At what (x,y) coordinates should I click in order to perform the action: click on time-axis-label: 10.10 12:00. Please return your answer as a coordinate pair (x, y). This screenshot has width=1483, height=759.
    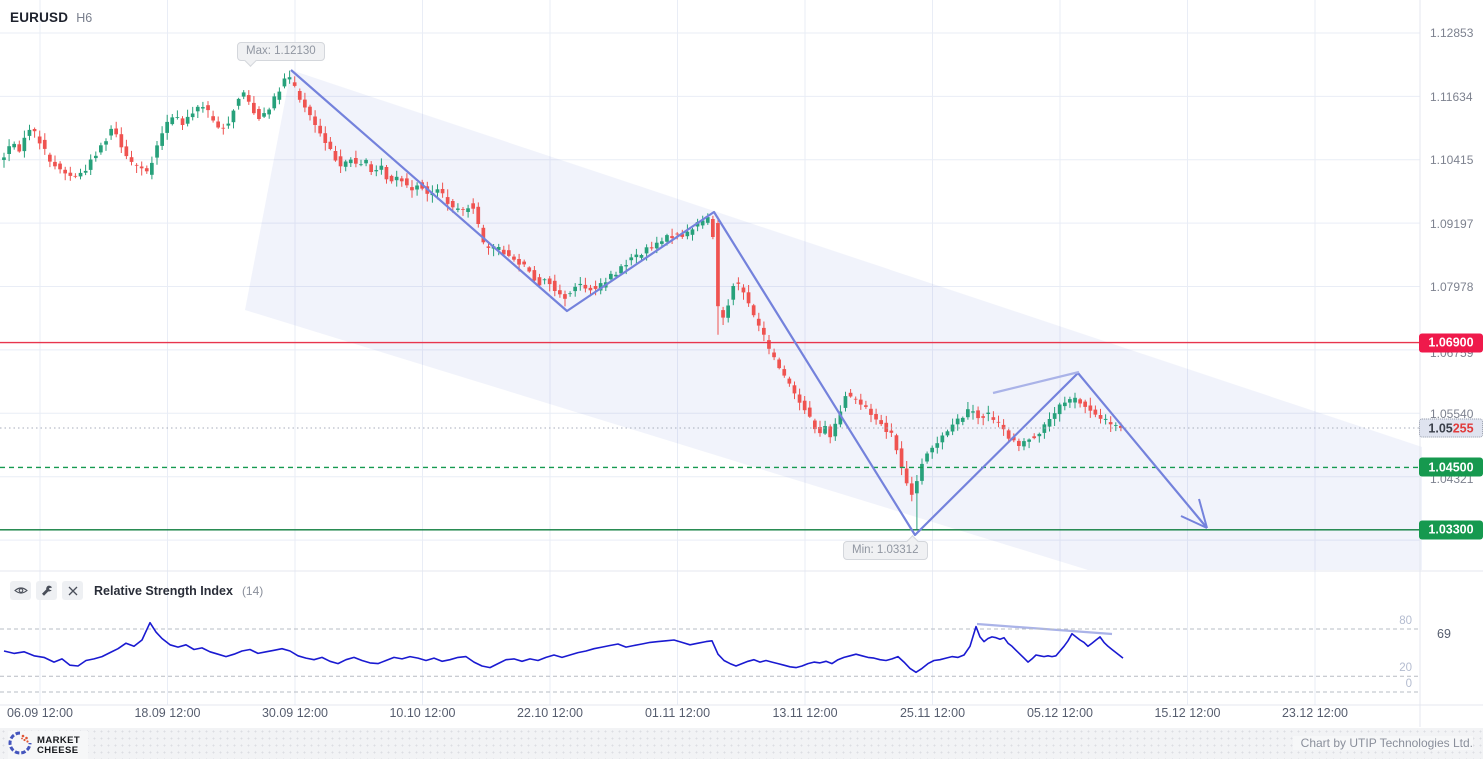
    Looking at the image, I should click on (422, 713).